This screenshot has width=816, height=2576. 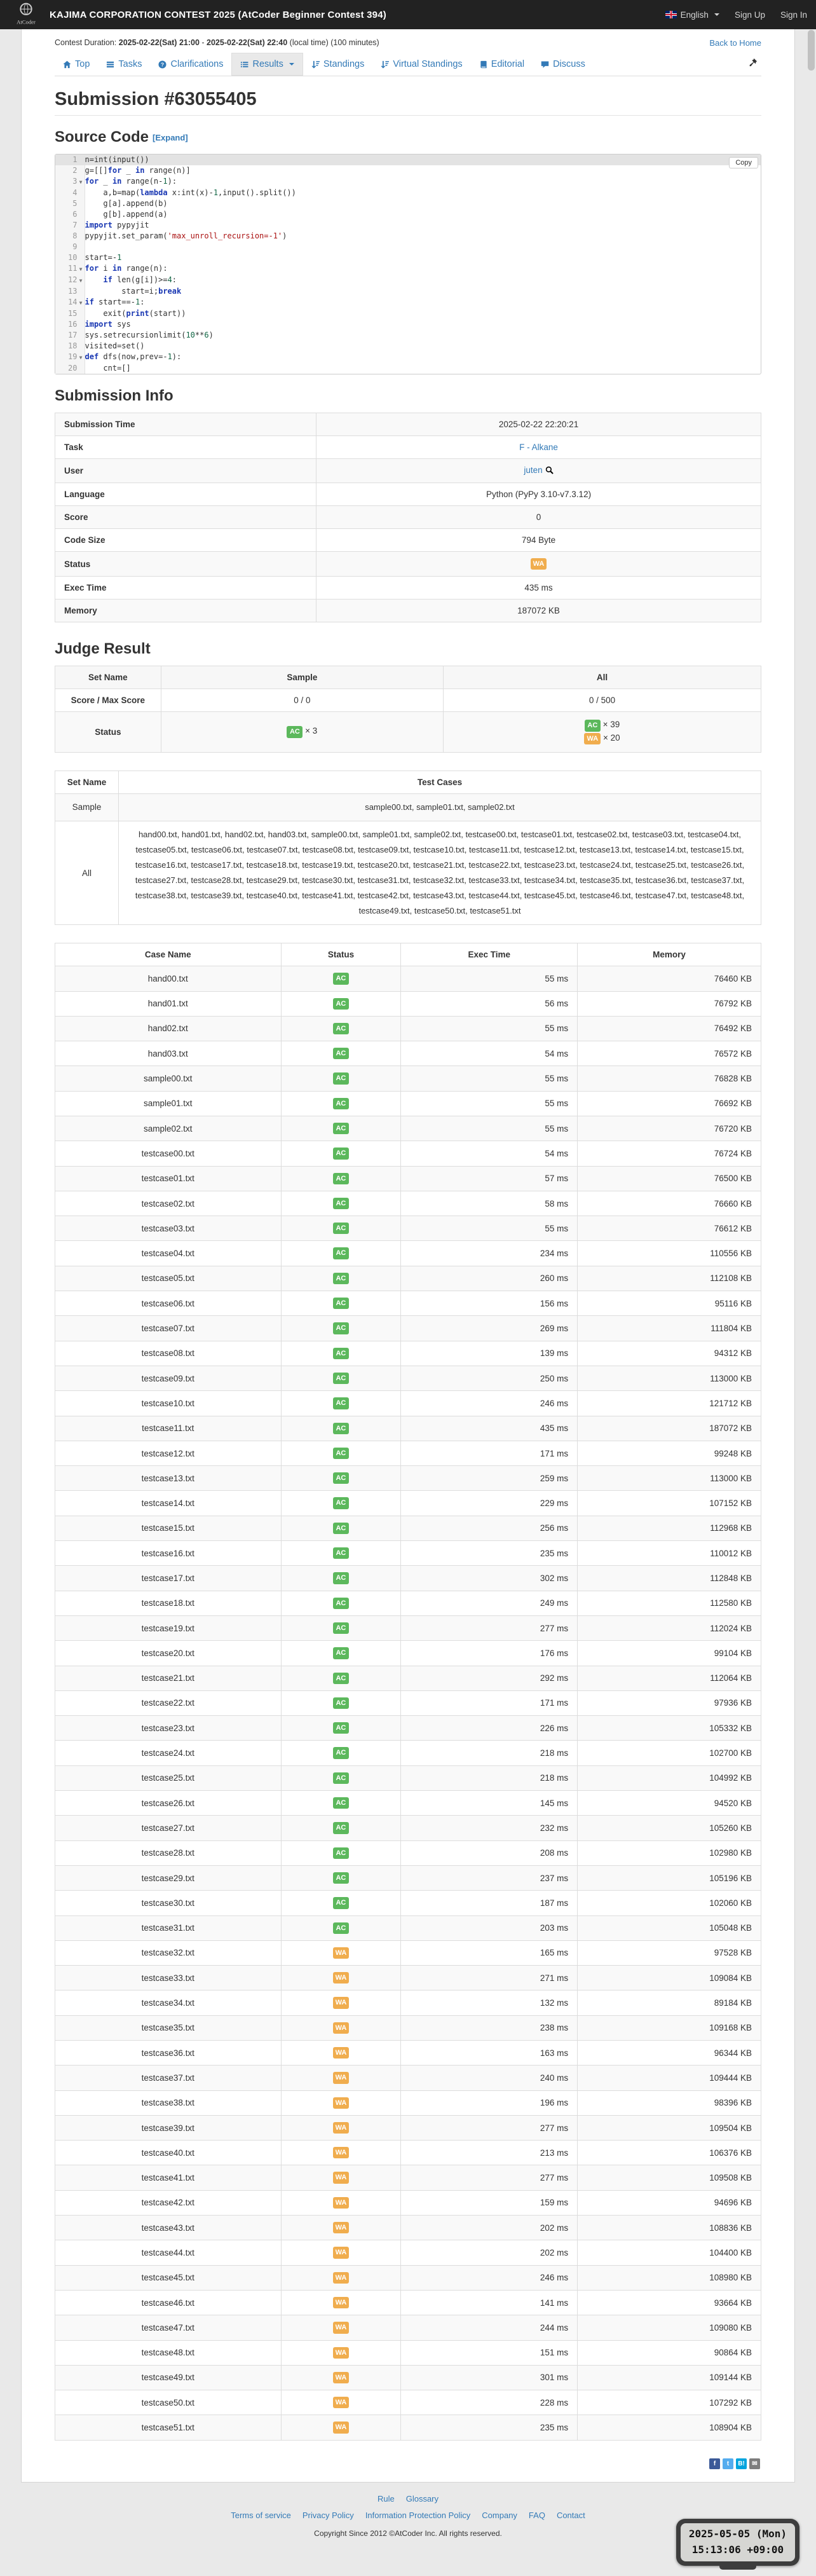 I want to click on case-memory: 108904 KB, so click(x=669, y=2428).